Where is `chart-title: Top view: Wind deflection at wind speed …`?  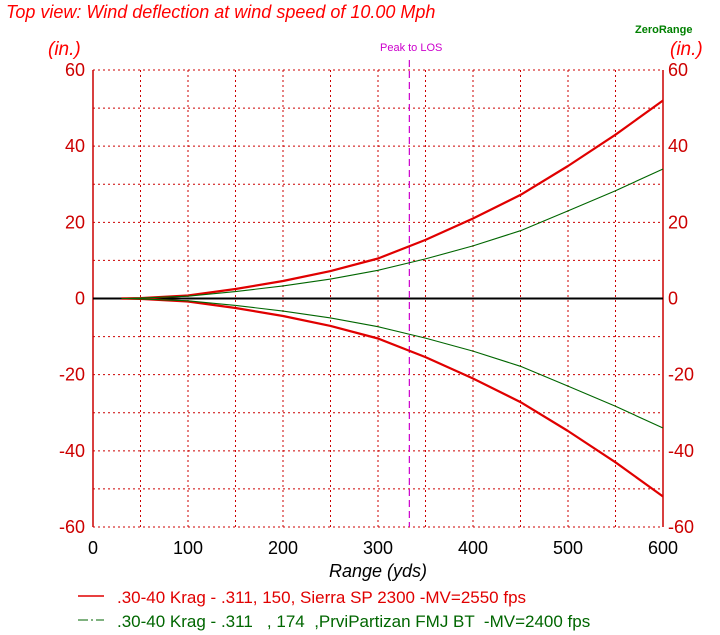
chart-title: Top view: Wind deflection at wind speed … is located at coordinates (220, 12).